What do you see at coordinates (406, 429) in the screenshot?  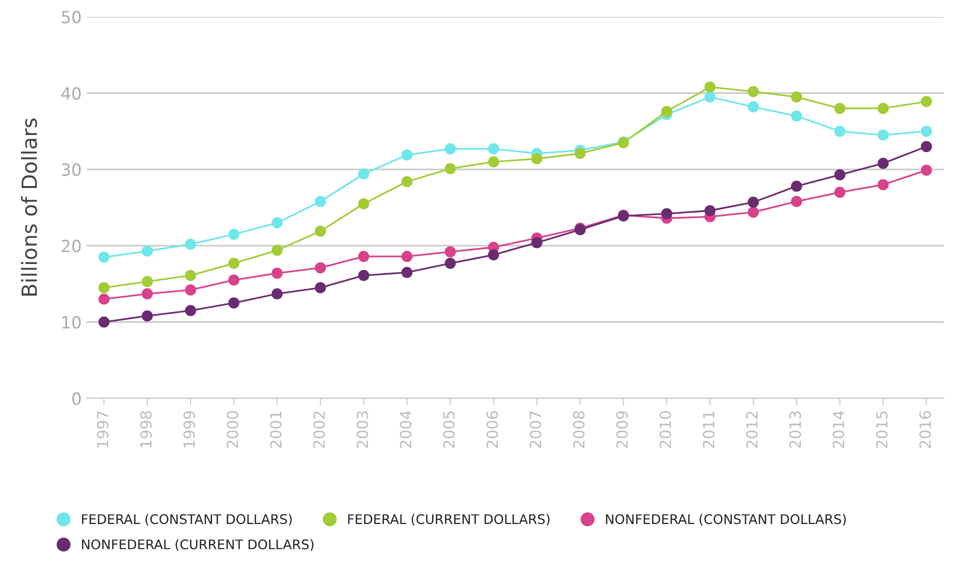 I see `x-tick-label: 2004` at bounding box center [406, 429].